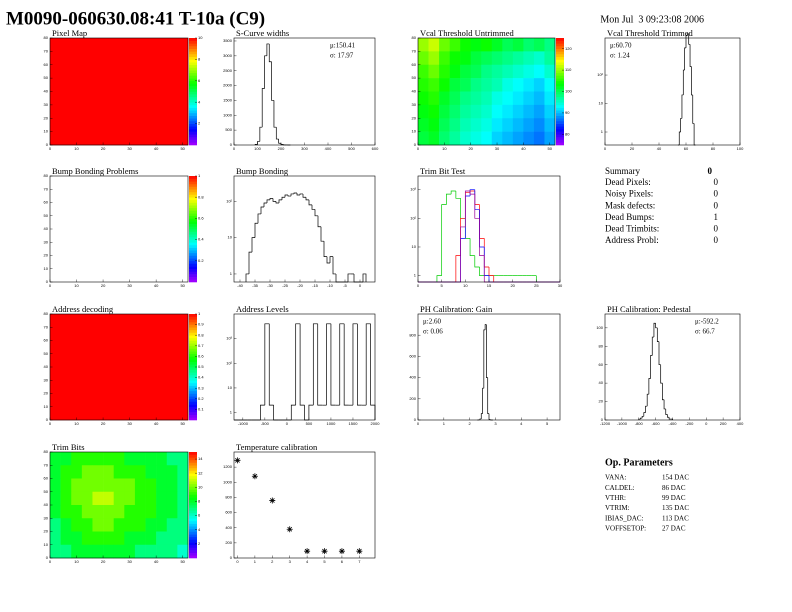 The width and height of the screenshot is (792, 612). I want to click on x-tick-label: -10, so click(330, 285).